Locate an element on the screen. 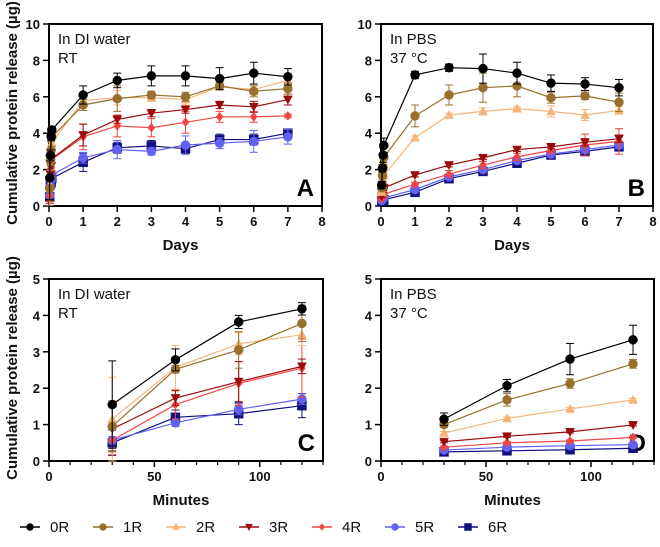  x-tick-label: 4 is located at coordinates (186, 221).